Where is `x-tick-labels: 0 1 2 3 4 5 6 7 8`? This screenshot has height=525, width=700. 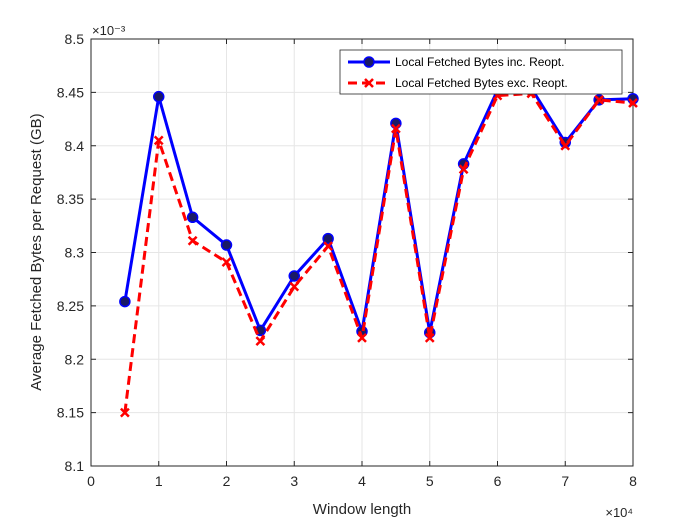
x-tick-labels: 0 1 2 3 4 5 6 7 8 is located at coordinates (362, 481).